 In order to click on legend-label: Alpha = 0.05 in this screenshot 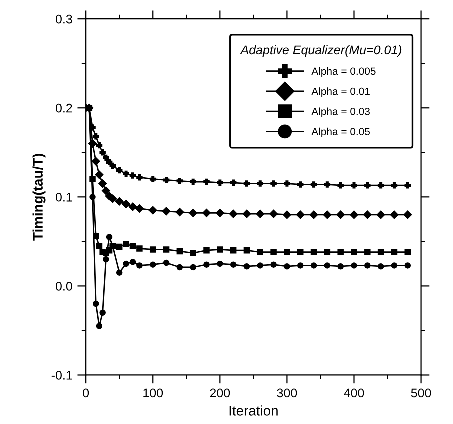, I will do `click(341, 133)`.